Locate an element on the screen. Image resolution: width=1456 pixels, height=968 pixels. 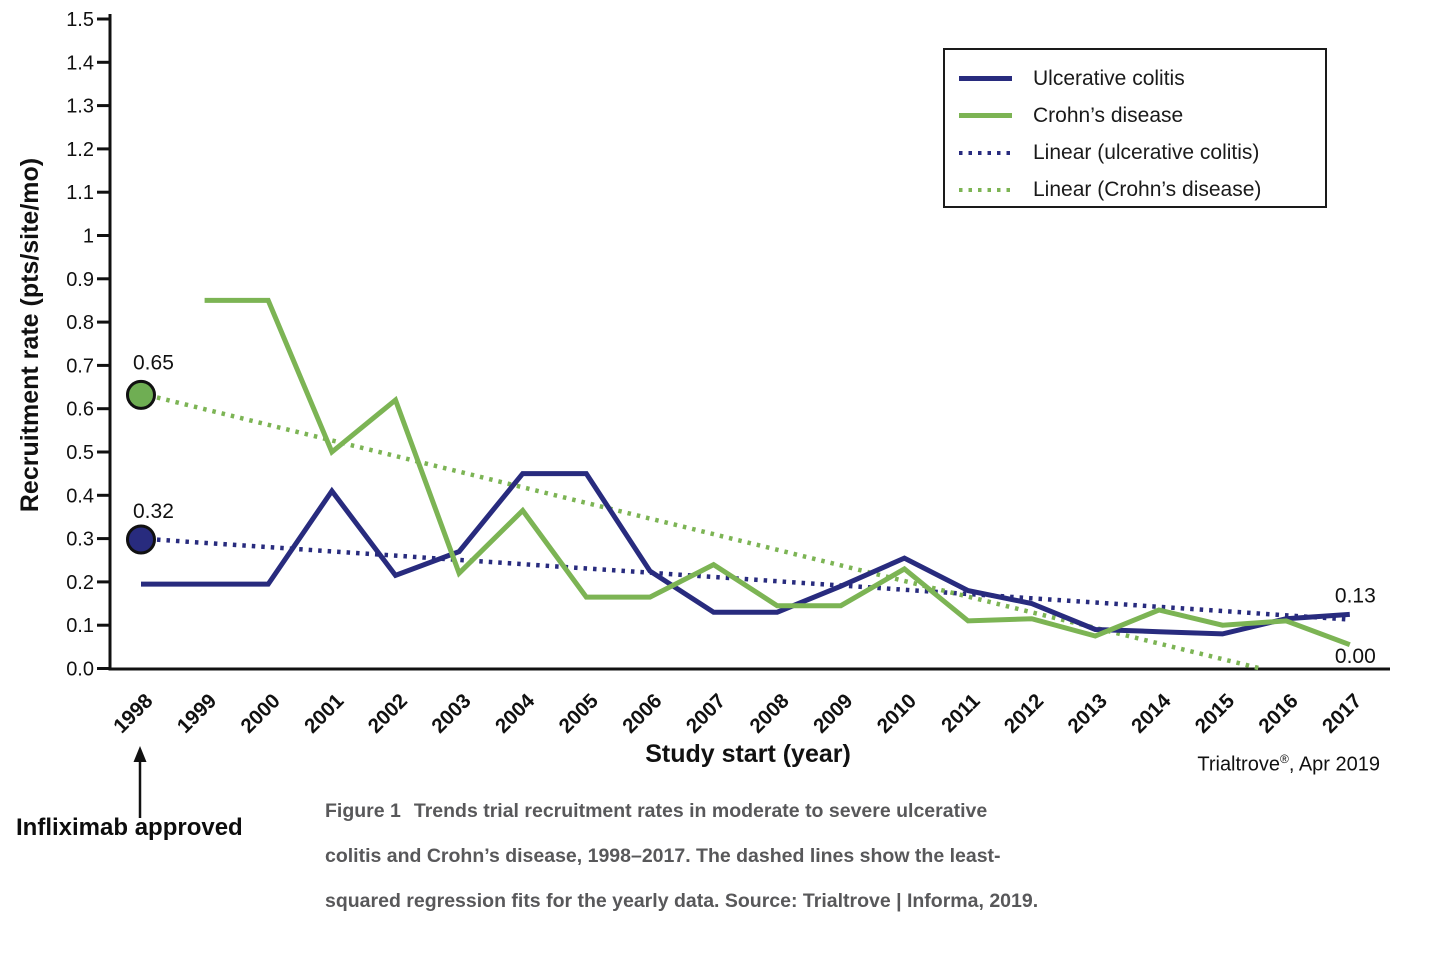
x-year-label: 2015 is located at coordinates (1215, 713).